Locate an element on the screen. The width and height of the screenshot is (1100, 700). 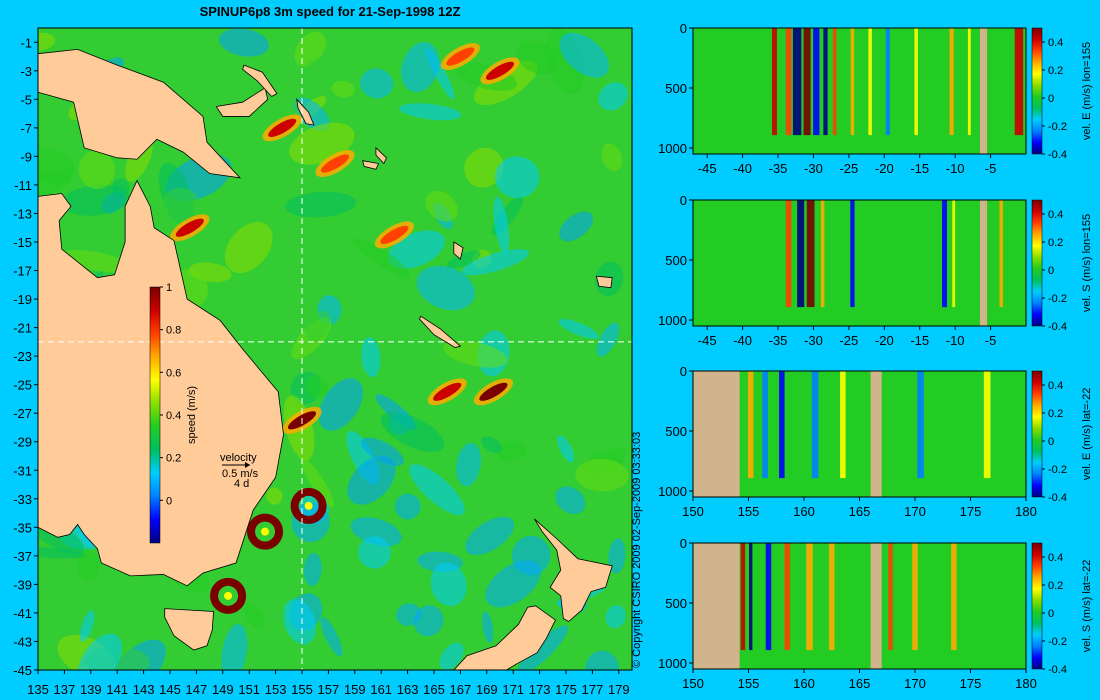
new-guinea-land is located at coordinates (140, 113).